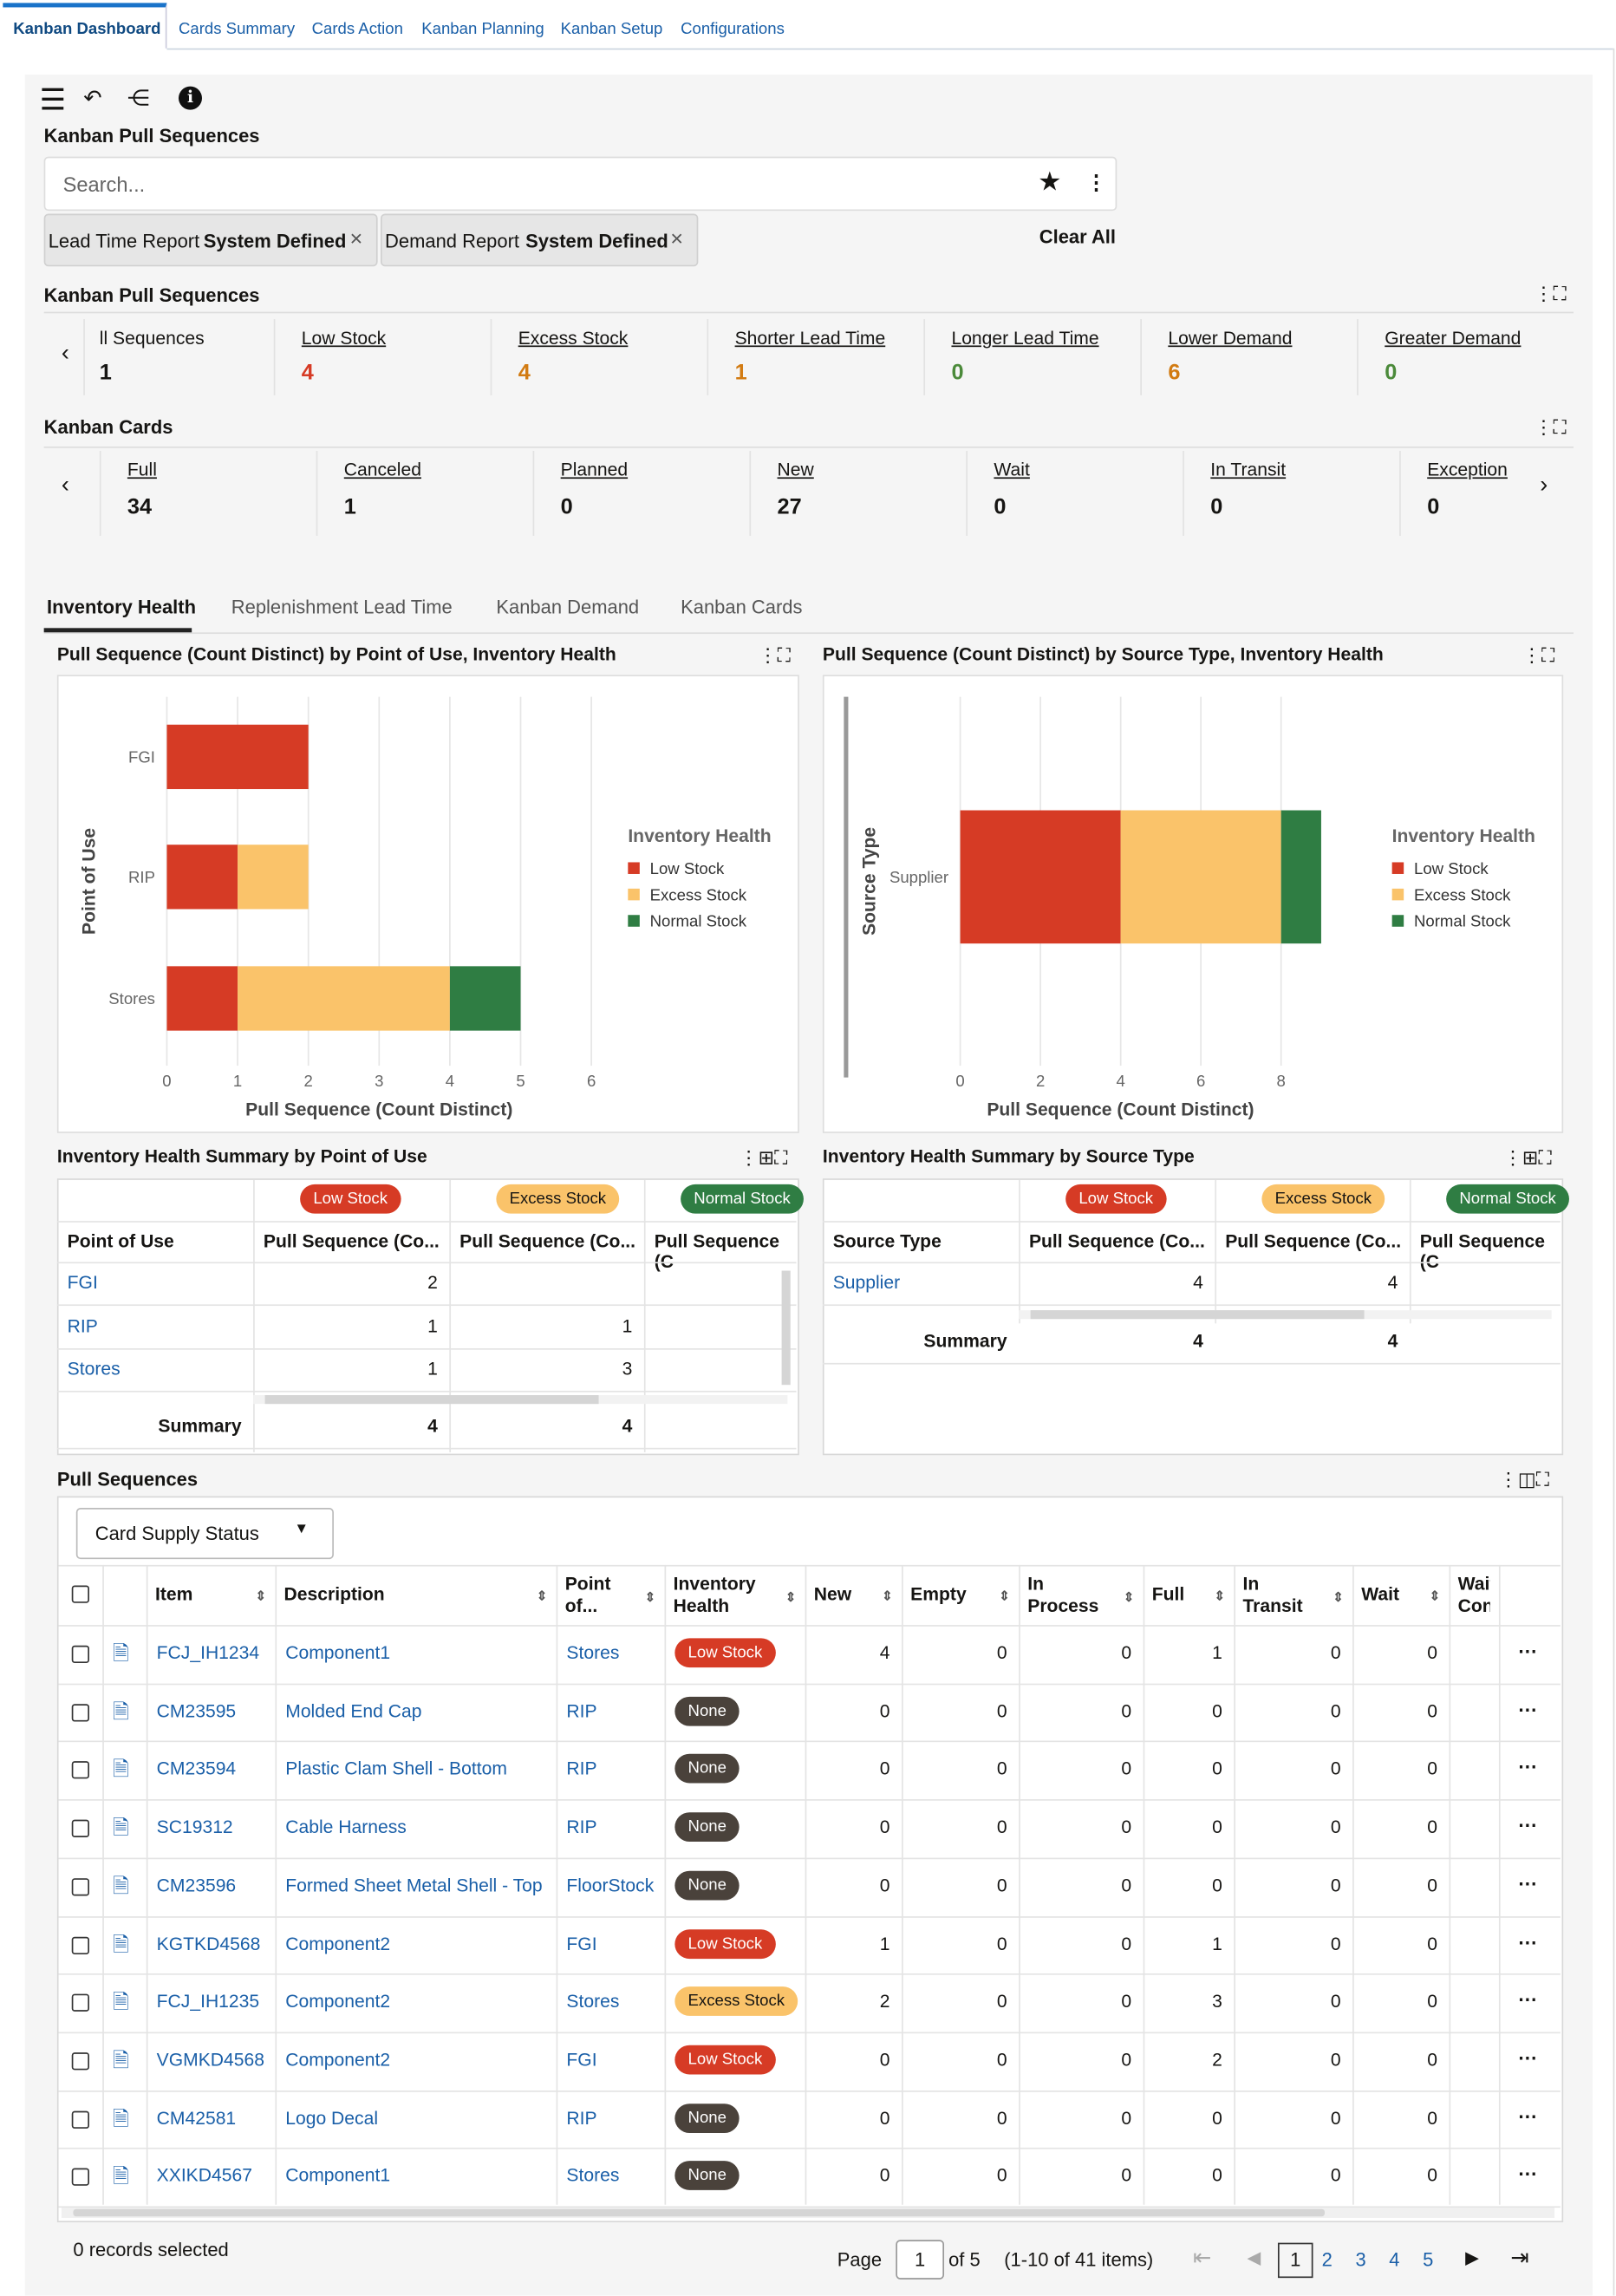 This screenshot has width=1616, height=2296. What do you see at coordinates (920, 2260) in the screenshot?
I see `page-input: 1` at bounding box center [920, 2260].